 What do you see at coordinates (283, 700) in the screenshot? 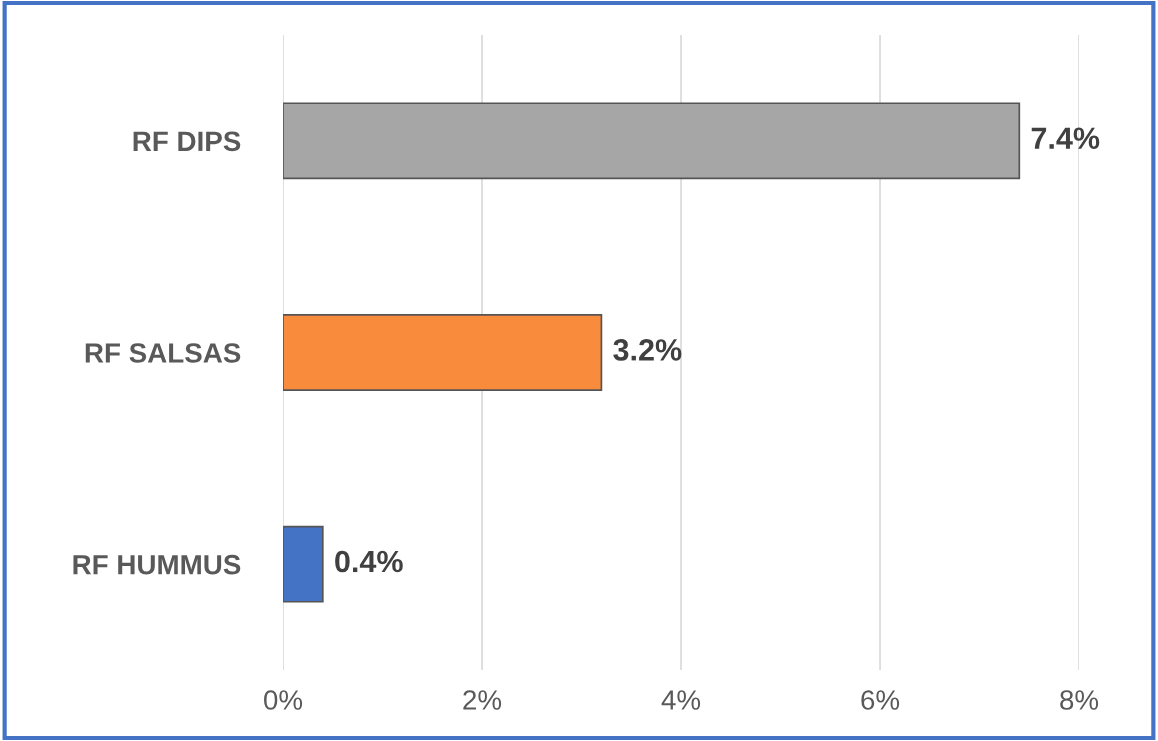
I see `x-tick-label: 0%` at bounding box center [283, 700].